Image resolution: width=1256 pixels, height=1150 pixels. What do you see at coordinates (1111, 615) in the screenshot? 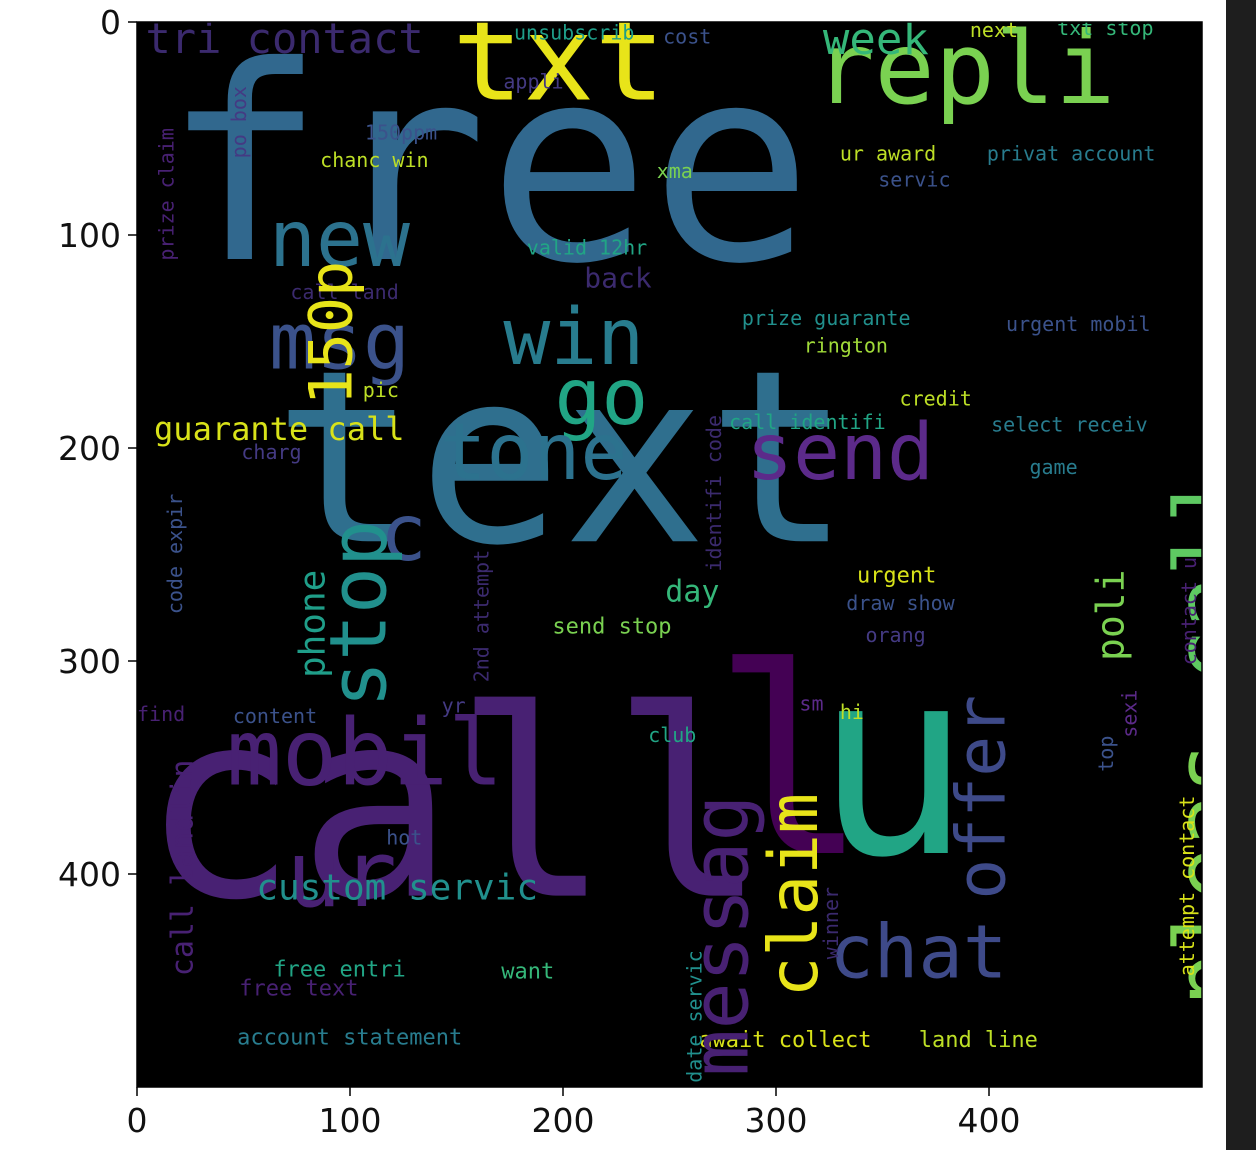
I see `word-poli: poli` at bounding box center [1111, 615].